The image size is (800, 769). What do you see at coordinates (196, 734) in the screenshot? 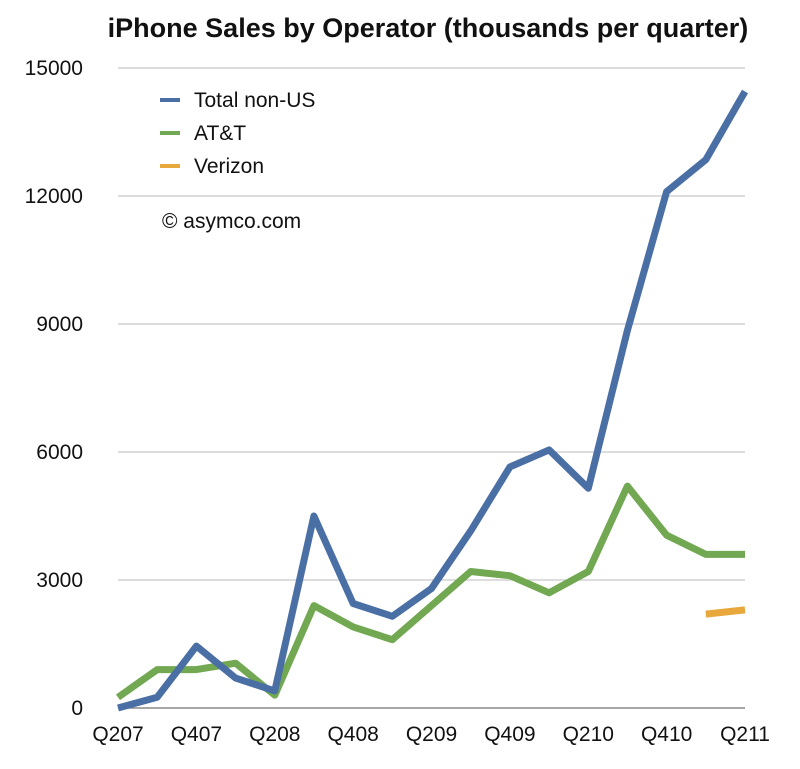
I see `x-tick-label: Q407` at bounding box center [196, 734].